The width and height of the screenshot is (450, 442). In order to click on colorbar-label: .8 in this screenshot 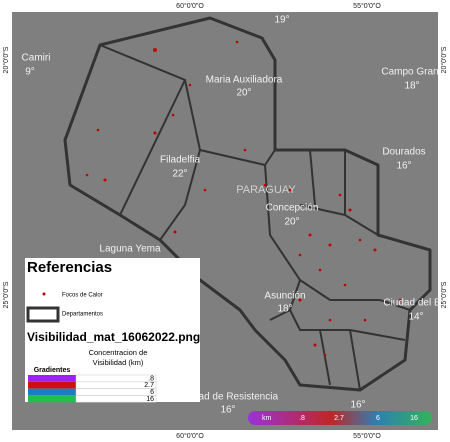, I will do `click(302, 418)`.